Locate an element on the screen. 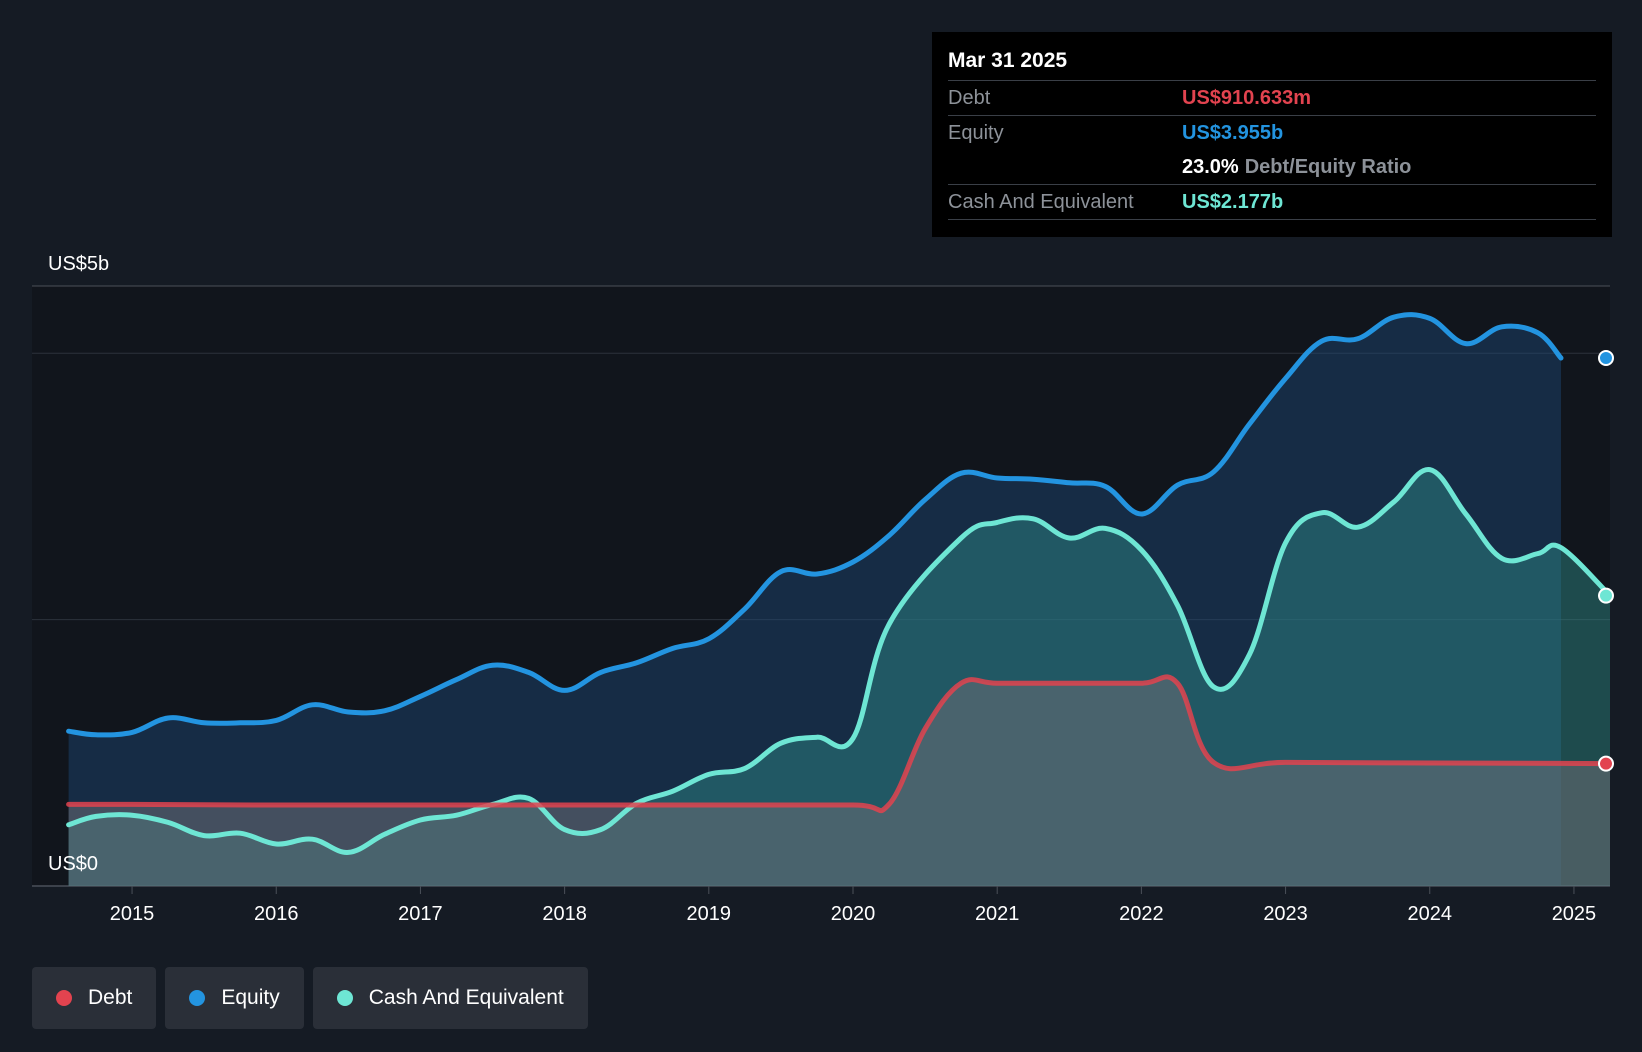 The width and height of the screenshot is (1642, 1052). tooltip-date: Mar 31 2025 is located at coordinates (1272, 63).